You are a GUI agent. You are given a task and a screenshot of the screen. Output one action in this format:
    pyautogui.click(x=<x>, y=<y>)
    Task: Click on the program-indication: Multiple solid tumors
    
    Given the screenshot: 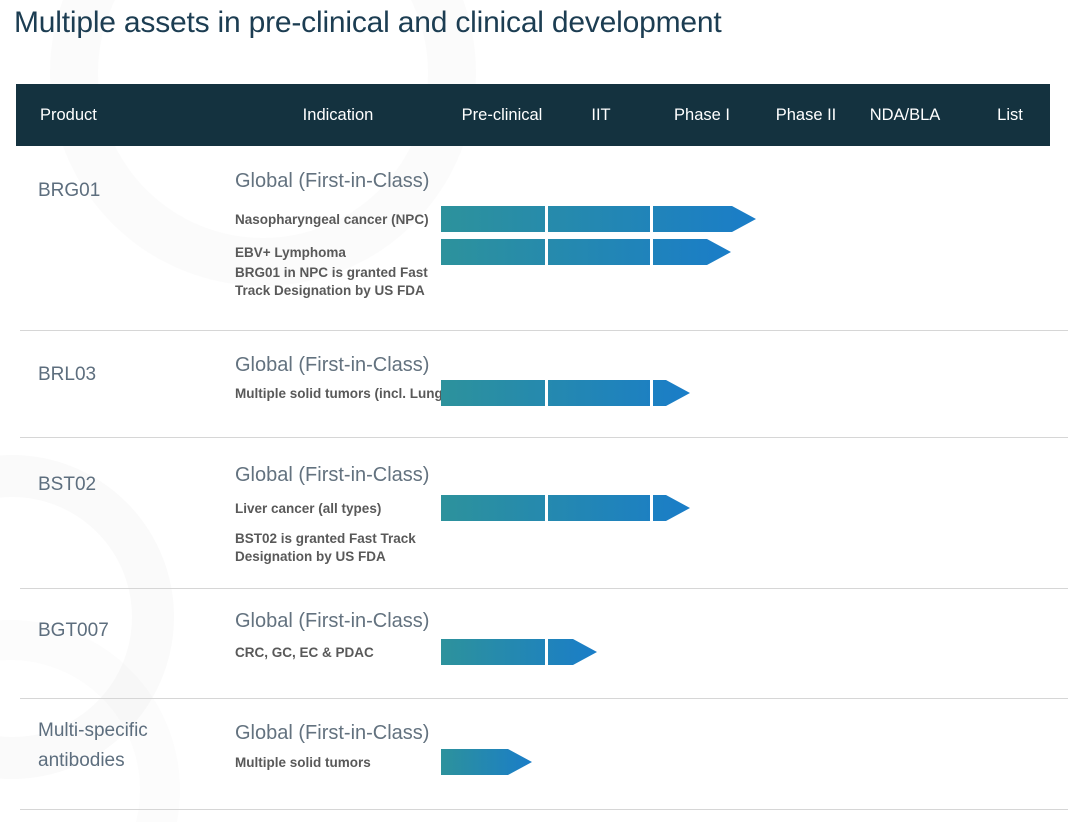 What is the action you would take?
    pyautogui.click(x=303, y=762)
    